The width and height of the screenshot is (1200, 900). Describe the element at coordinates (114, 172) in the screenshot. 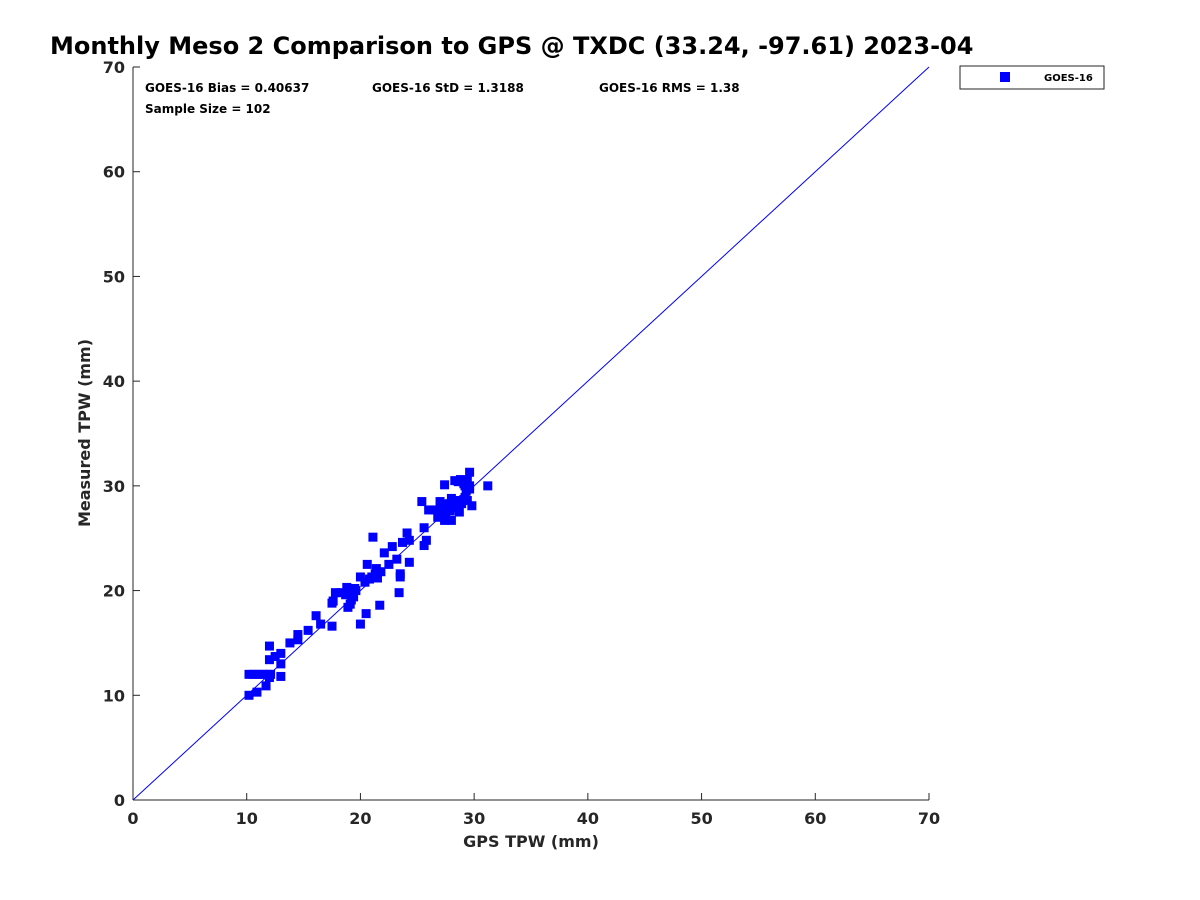

I see `y-tick-label: 60` at that location.